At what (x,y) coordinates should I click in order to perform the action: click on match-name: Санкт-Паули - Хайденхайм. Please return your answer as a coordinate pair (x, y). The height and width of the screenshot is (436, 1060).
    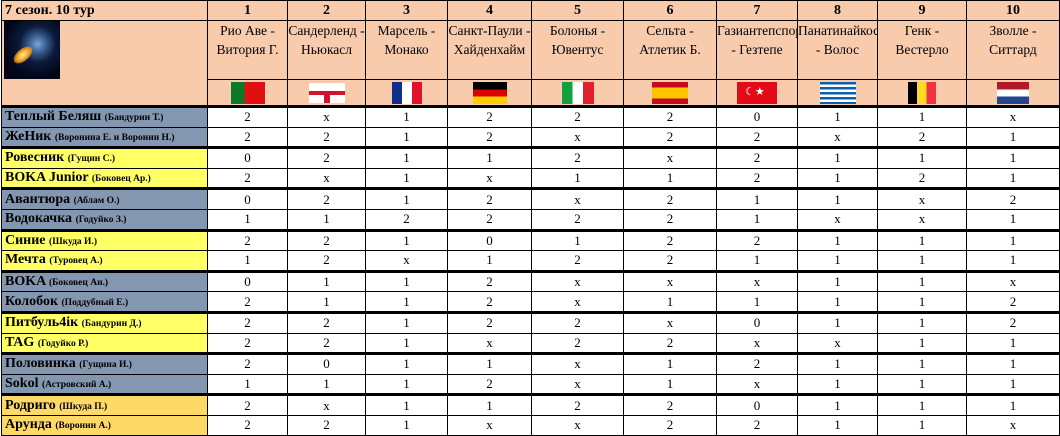
    Looking at the image, I should click on (489, 50).